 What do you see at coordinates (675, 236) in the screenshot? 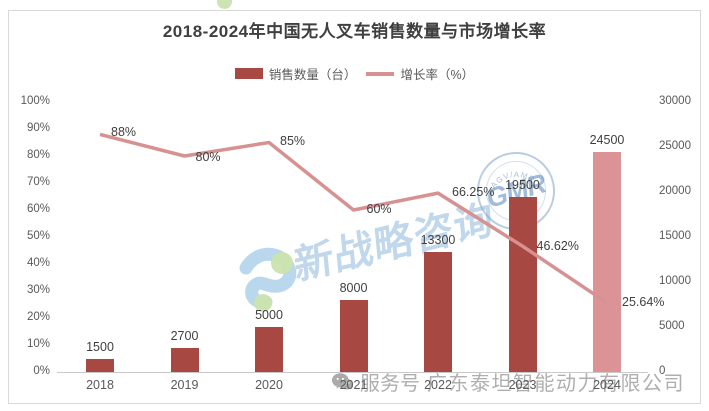
I see `y-axis-right-tick: 15000` at bounding box center [675, 236].